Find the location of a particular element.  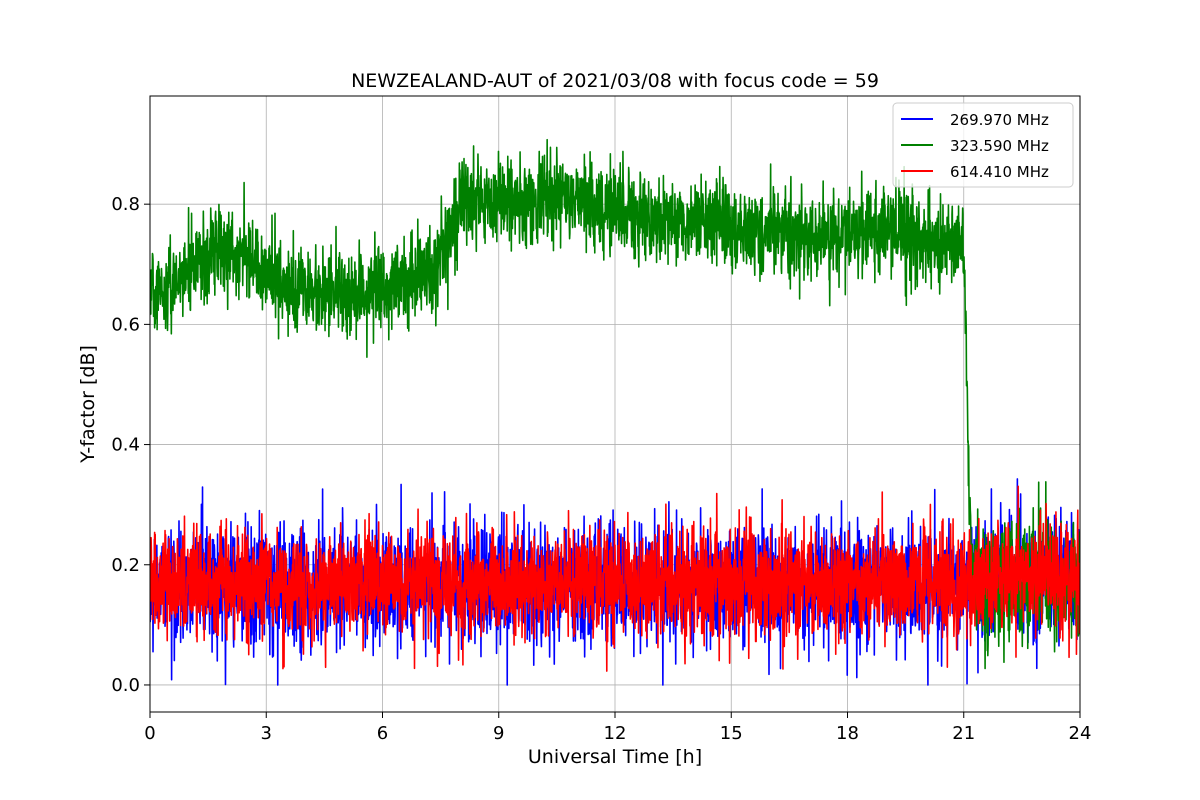

y-tick-label: 0.8 is located at coordinates (125, 204).